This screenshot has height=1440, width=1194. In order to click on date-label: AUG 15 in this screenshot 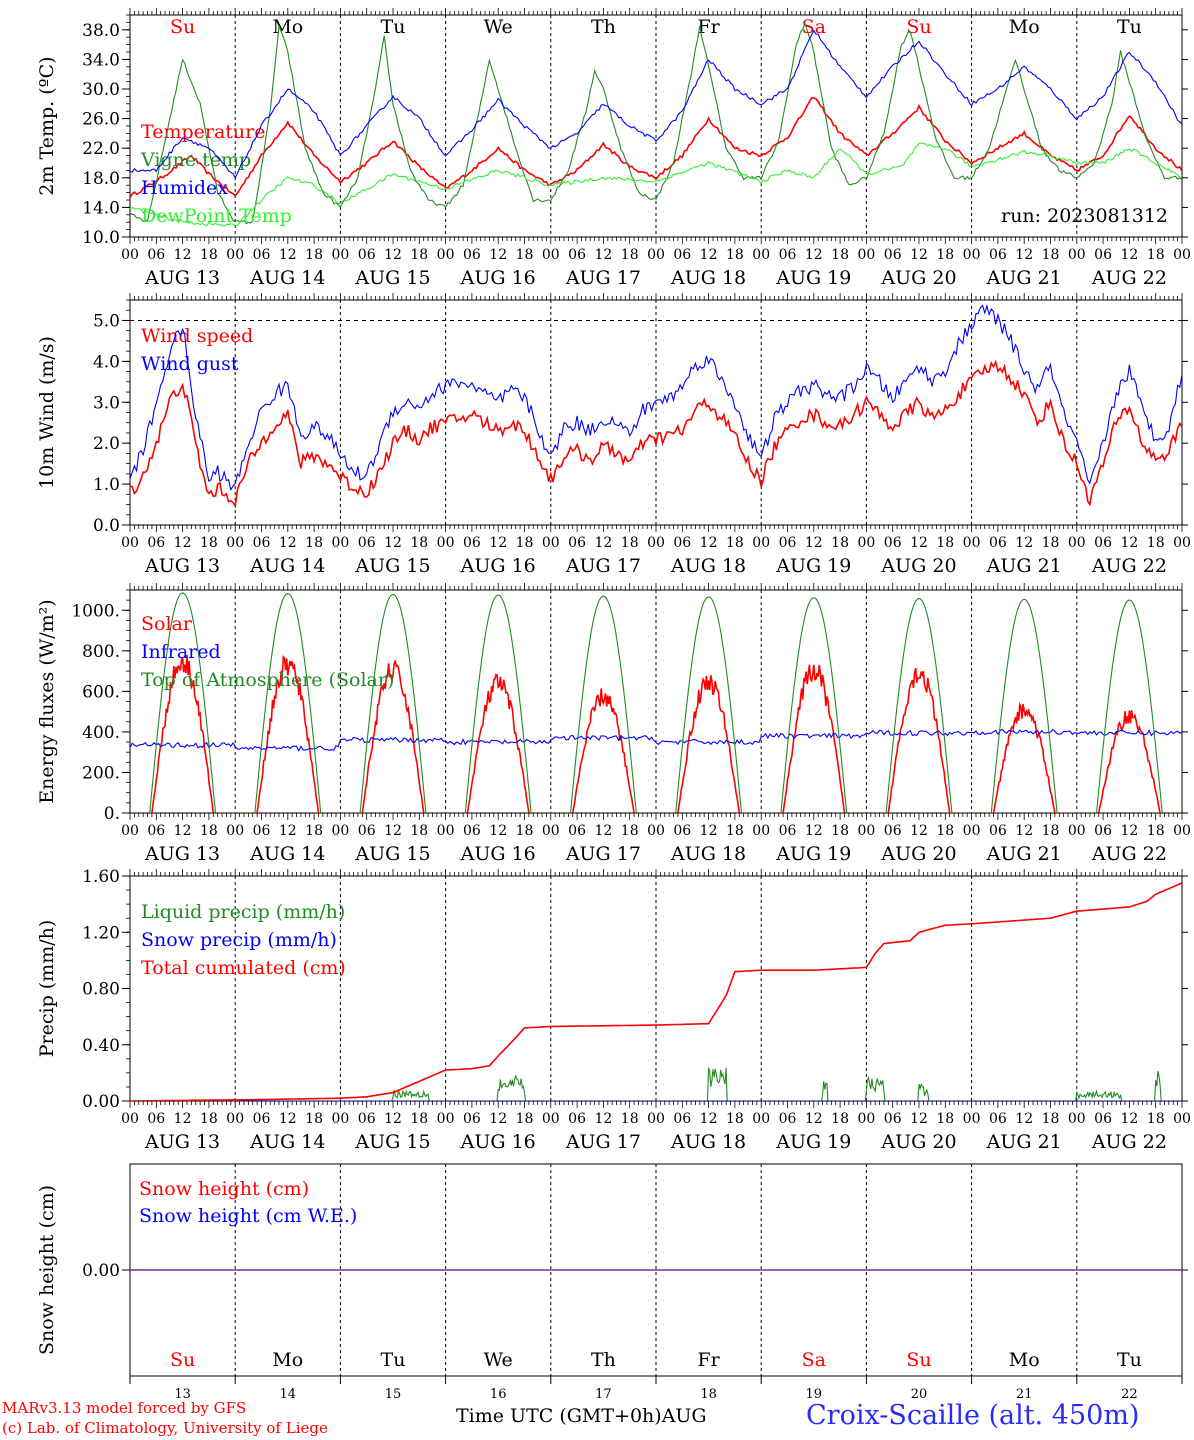, I will do `click(392, 278)`.